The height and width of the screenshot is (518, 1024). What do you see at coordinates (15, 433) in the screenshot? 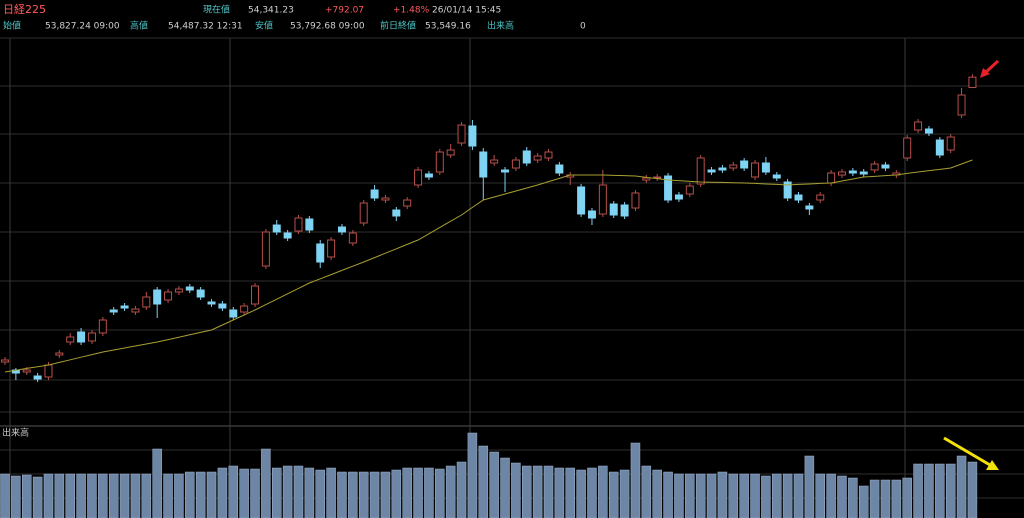
I see `volume-label: 出来高` at bounding box center [15, 433].